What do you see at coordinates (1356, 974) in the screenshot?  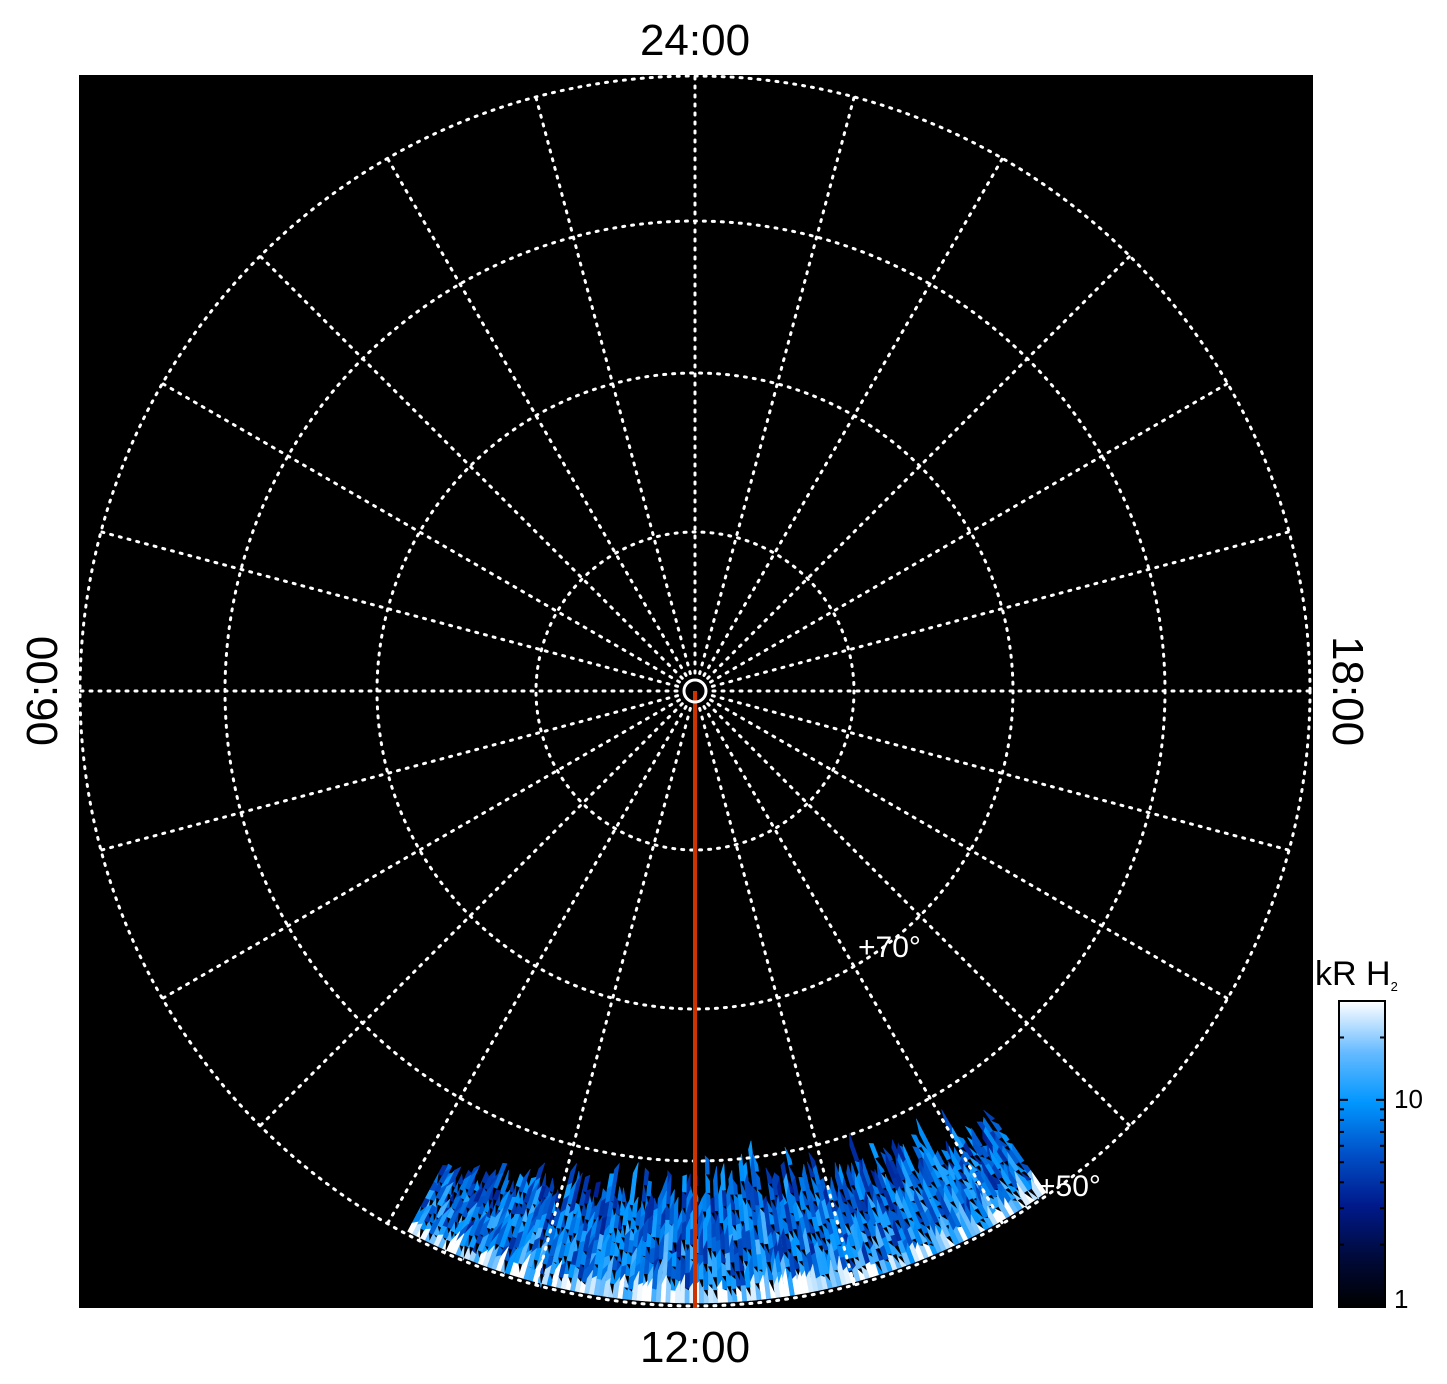 I see `colorbar-label: kR H2` at bounding box center [1356, 974].